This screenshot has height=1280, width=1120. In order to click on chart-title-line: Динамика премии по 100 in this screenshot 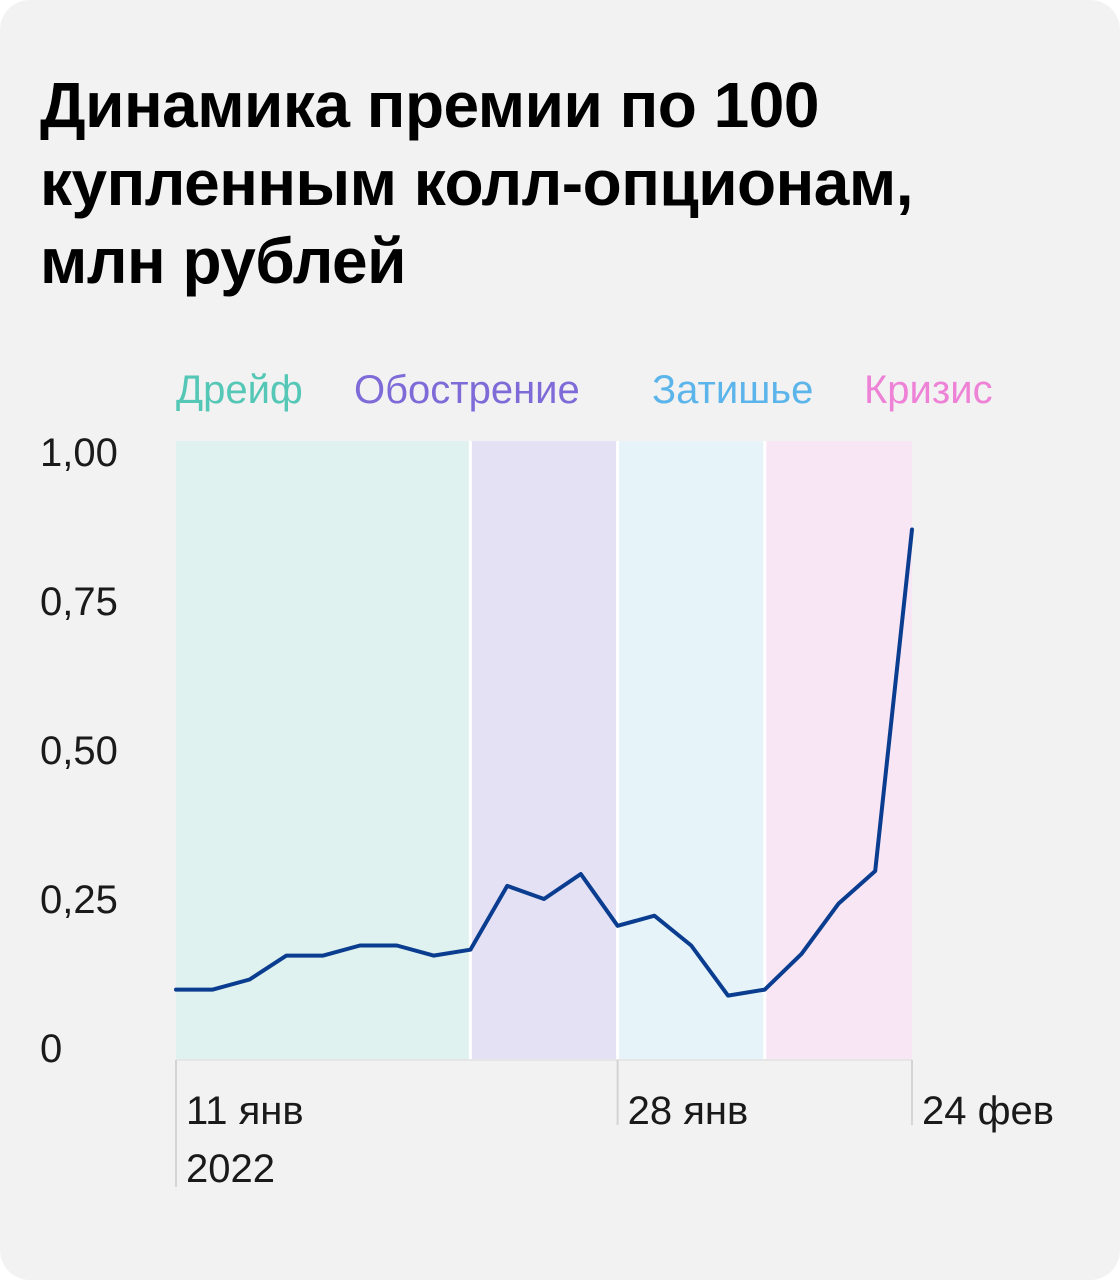, I will do `click(429, 105)`.